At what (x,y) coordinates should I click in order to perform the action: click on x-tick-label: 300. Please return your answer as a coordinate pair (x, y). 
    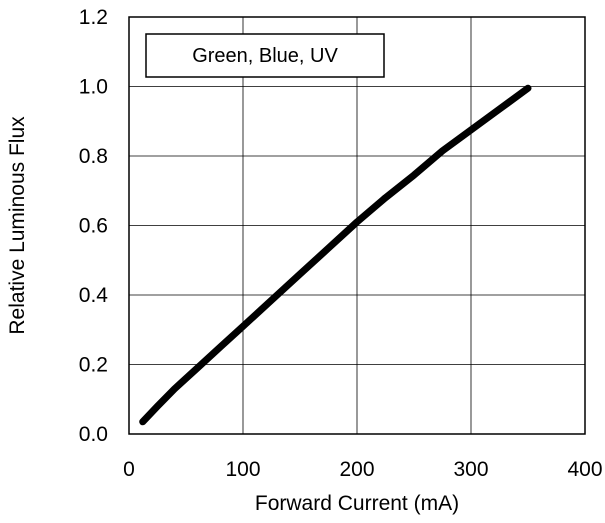
    Looking at the image, I should click on (470, 469).